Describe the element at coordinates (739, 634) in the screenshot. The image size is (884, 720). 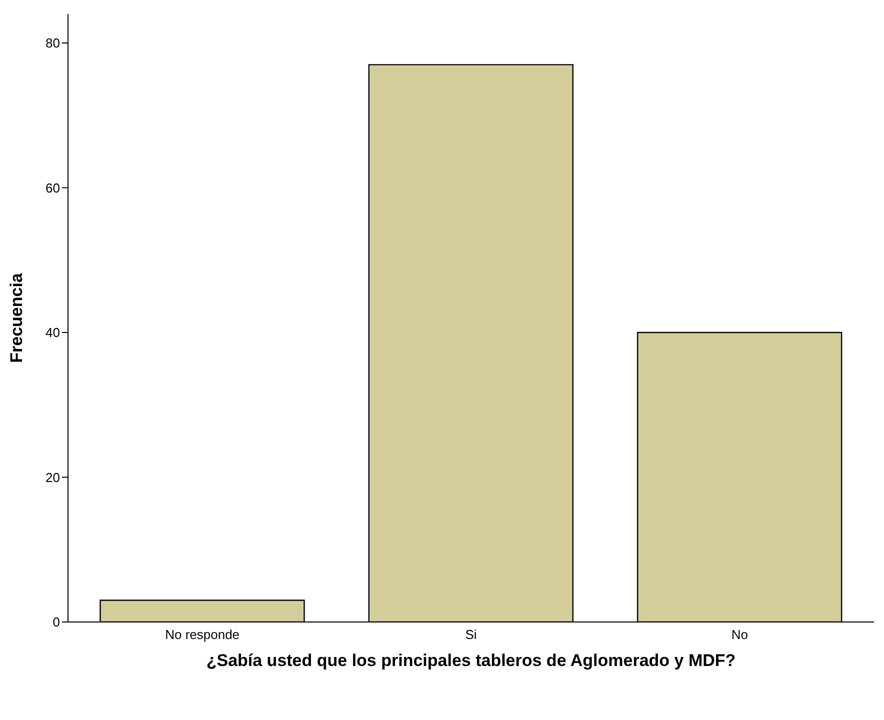
I see `x-tick-label: No` at that location.